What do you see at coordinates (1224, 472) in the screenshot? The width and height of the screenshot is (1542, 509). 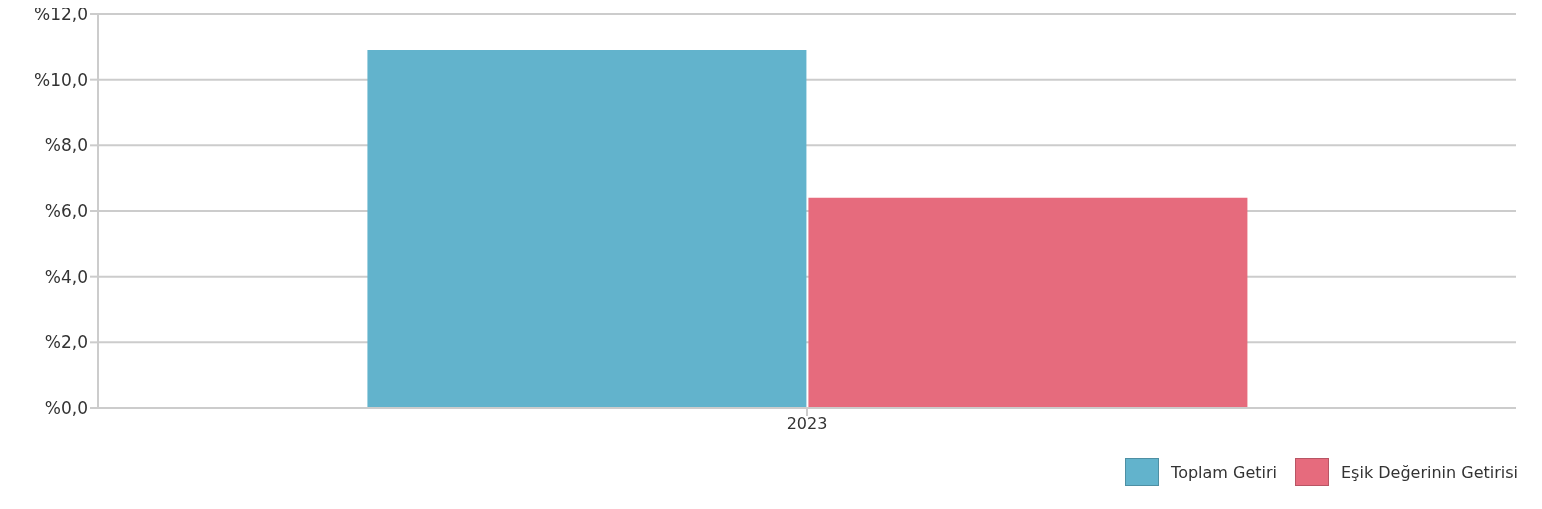 I see `legend-label: Toplam Getiri` at bounding box center [1224, 472].